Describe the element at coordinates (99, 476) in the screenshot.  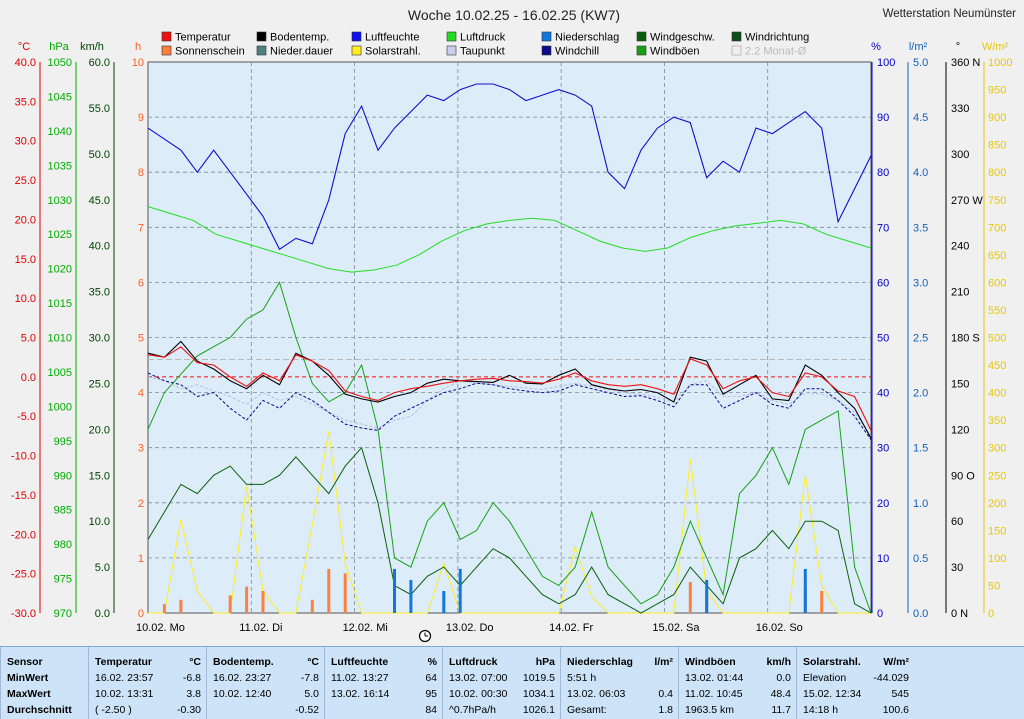
I see `wind-axis-tick: 15.0` at that location.